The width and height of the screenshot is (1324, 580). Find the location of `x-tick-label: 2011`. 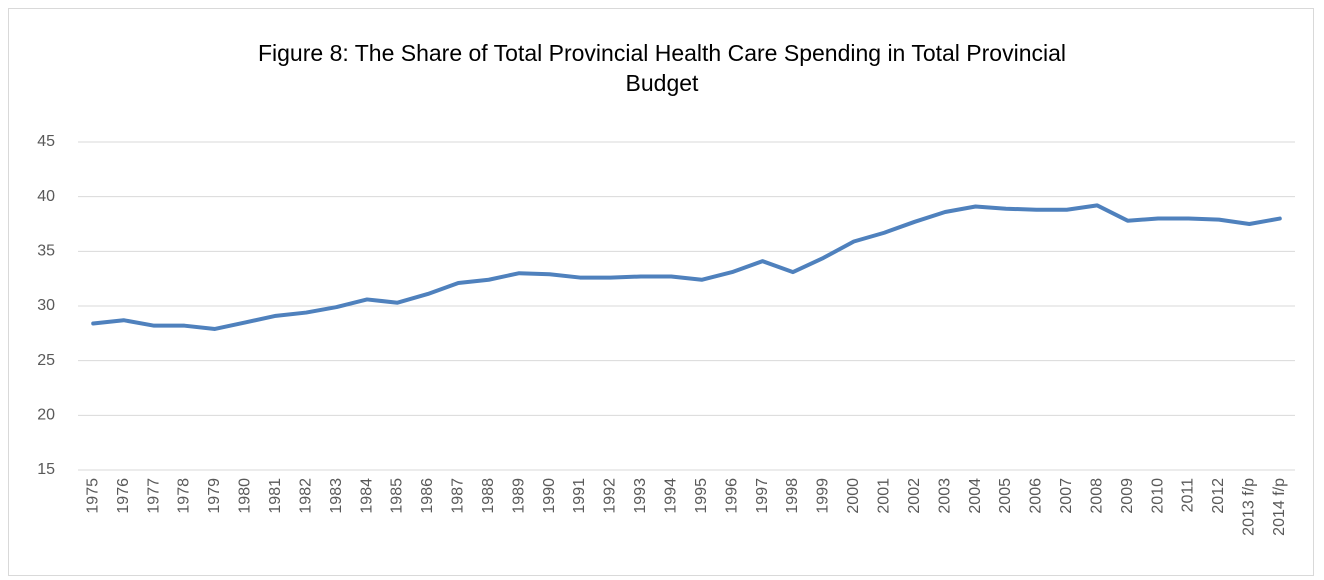

x-tick-label: 2011 is located at coordinates (1188, 495).